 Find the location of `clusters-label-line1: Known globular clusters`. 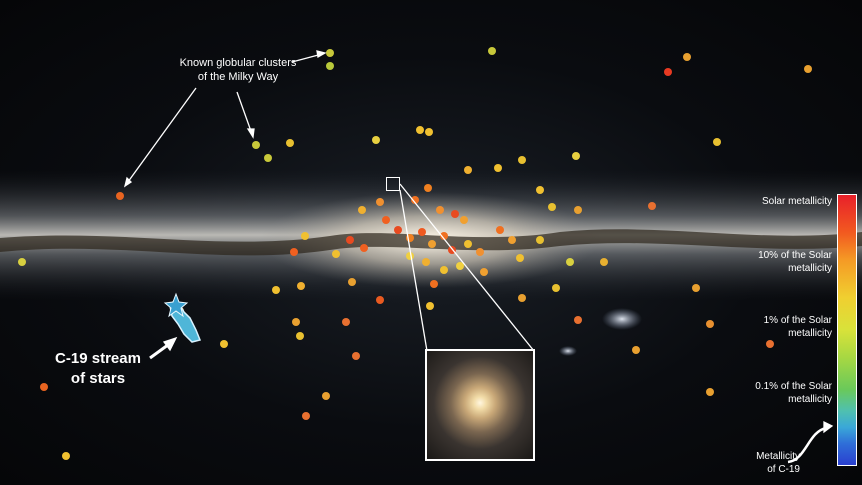

clusters-label-line1: Known globular clusters is located at coordinates (238, 63).